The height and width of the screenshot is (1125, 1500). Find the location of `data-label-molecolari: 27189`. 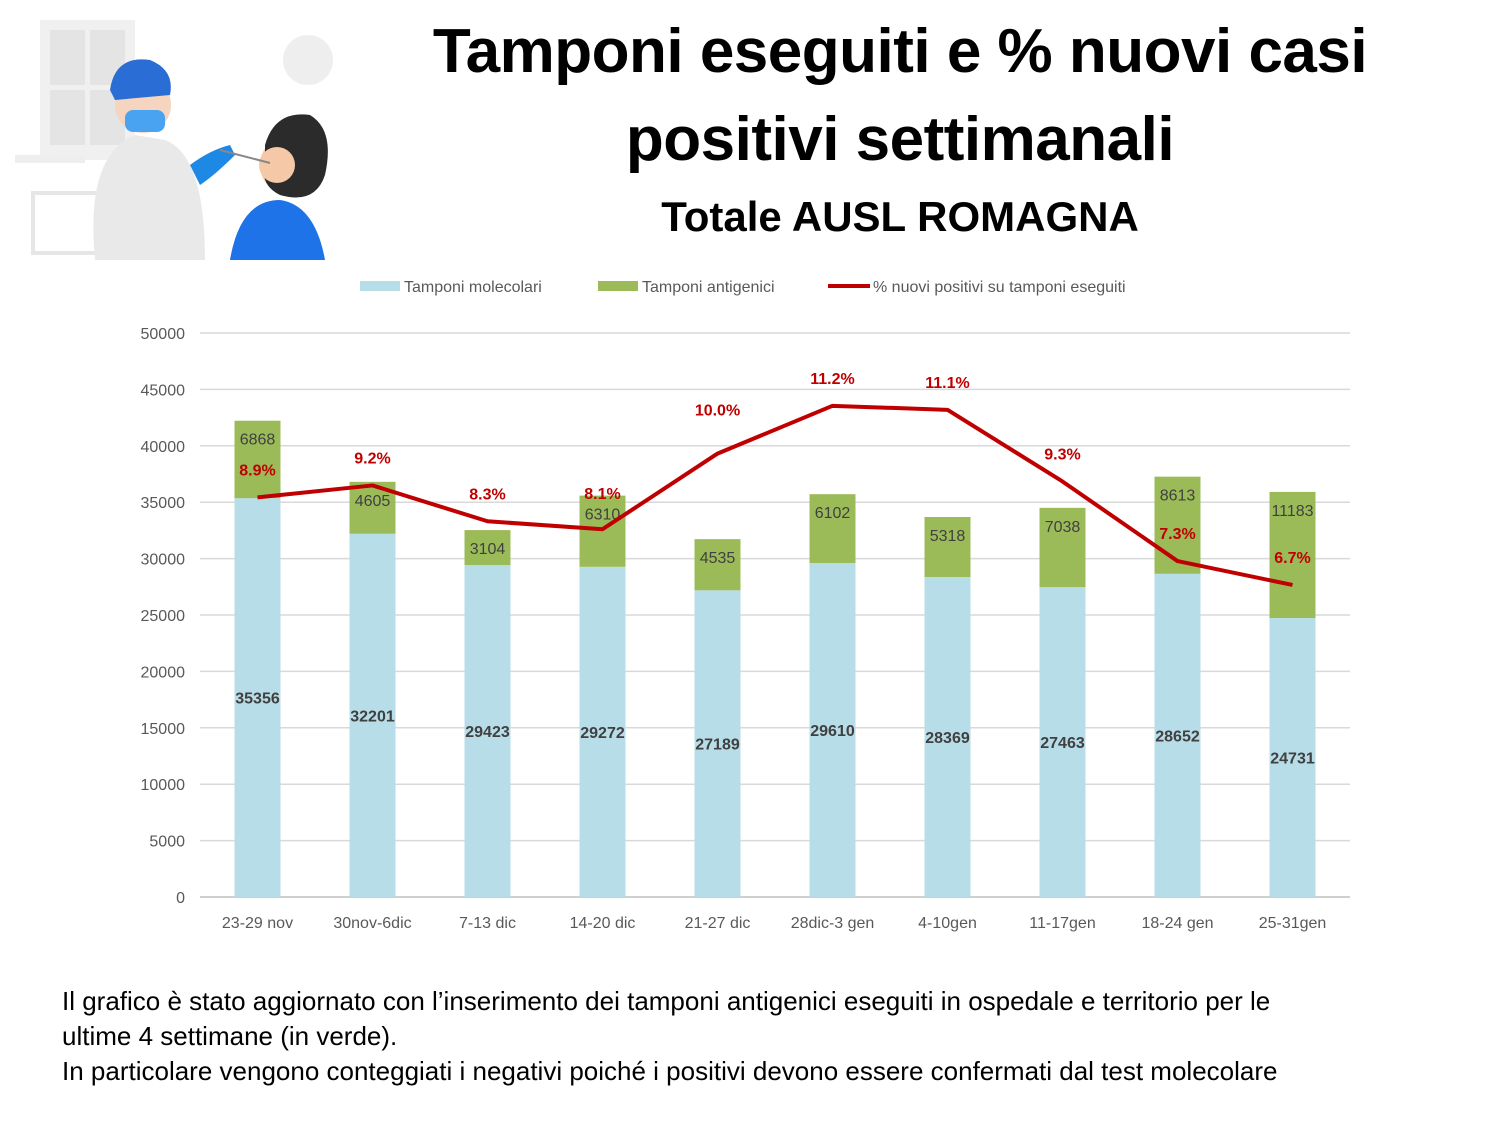

data-label-molecolari: 27189 is located at coordinates (717, 745).